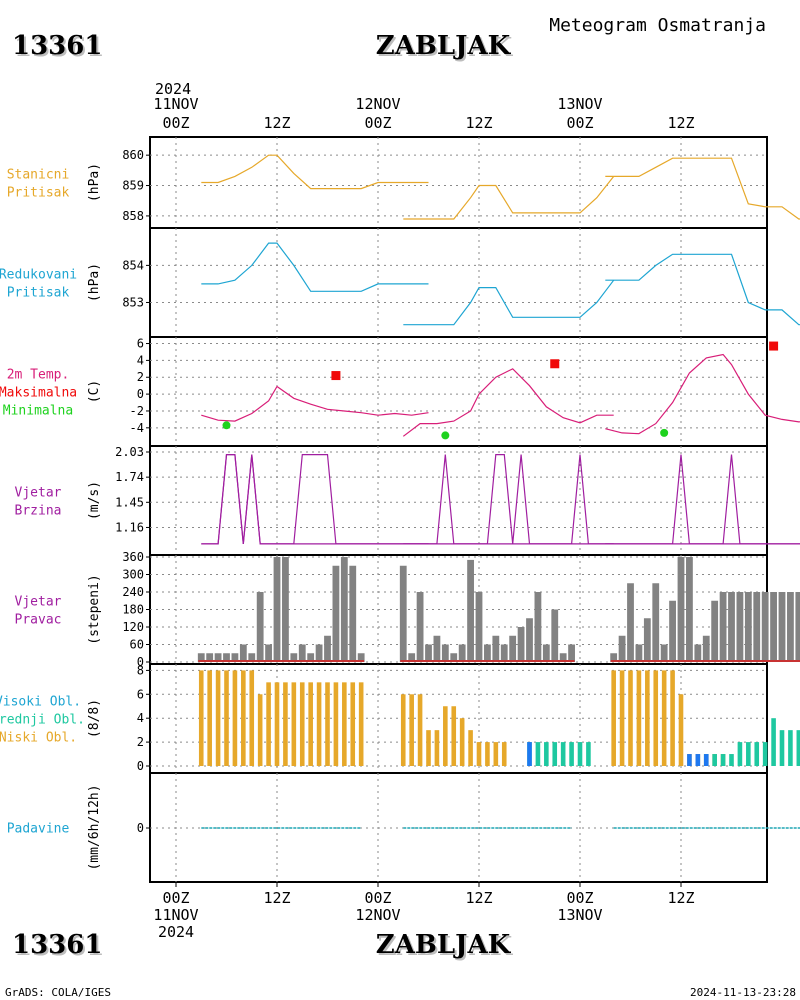 The image size is (800, 1000). What do you see at coordinates (133, 627) in the screenshot?
I see `y-tick-label: 120` at bounding box center [133, 627].